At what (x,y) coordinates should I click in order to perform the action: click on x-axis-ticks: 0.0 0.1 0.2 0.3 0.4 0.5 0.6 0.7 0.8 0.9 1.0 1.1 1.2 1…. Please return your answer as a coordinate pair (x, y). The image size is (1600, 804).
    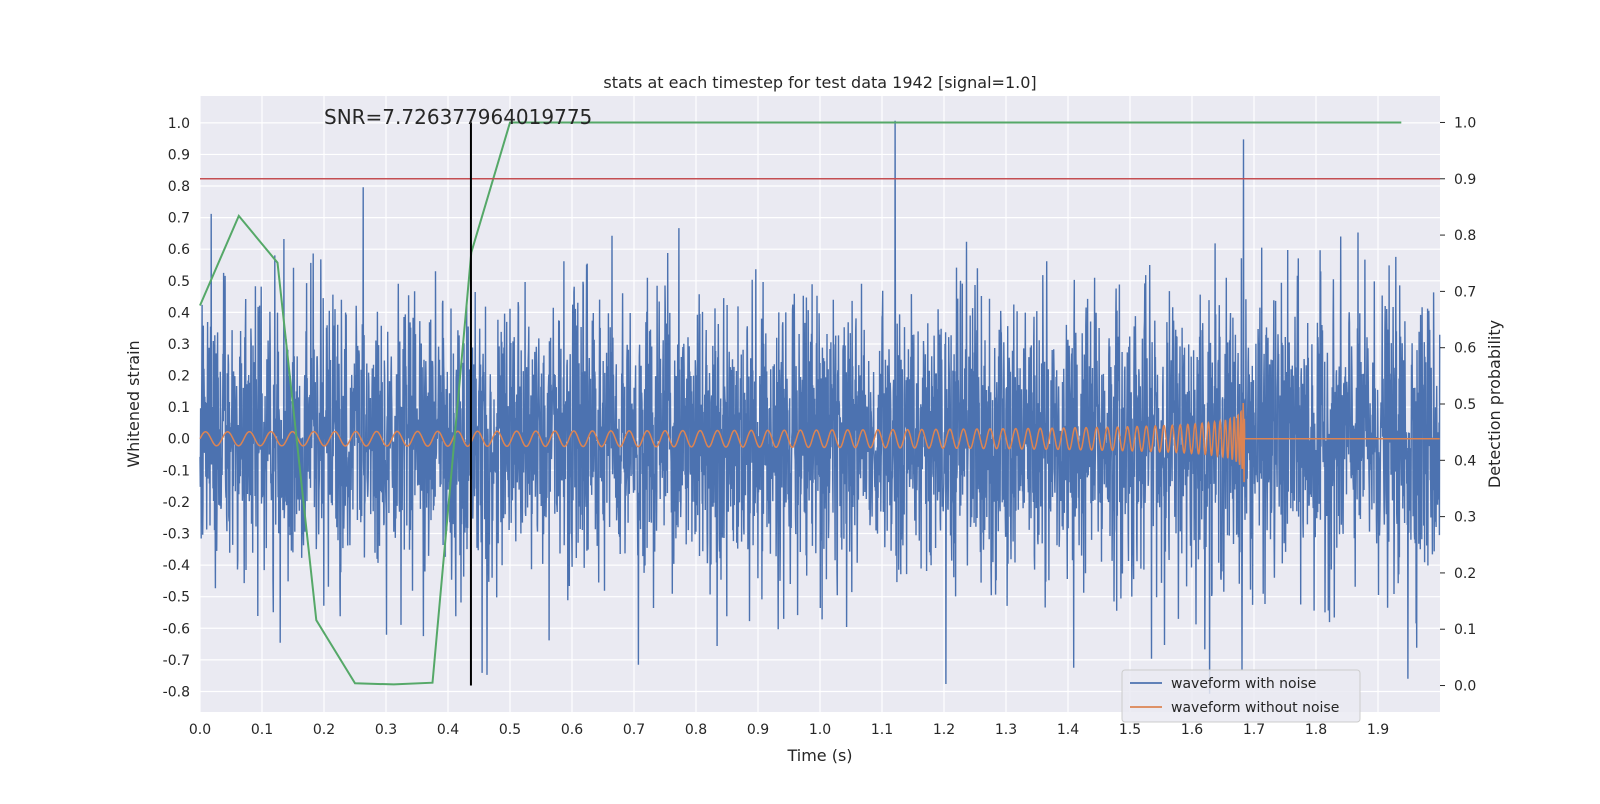
    Looking at the image, I should click on (789, 730).